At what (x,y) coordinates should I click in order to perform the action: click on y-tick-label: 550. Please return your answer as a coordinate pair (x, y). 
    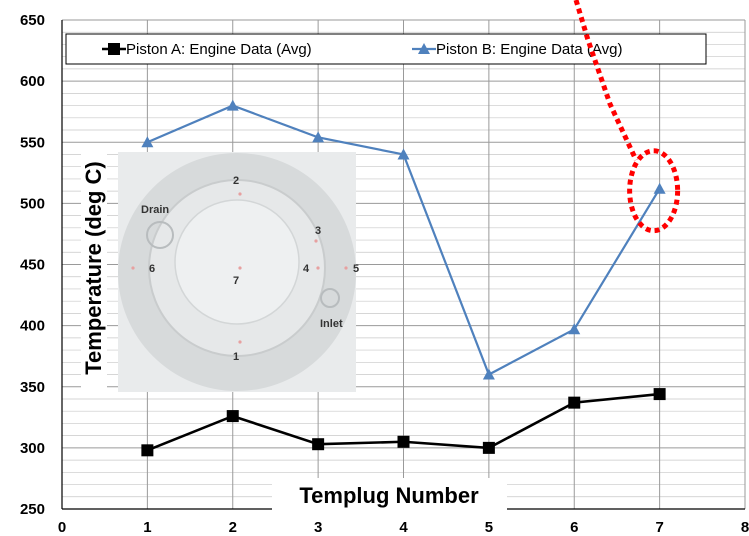
    Looking at the image, I should click on (32, 142).